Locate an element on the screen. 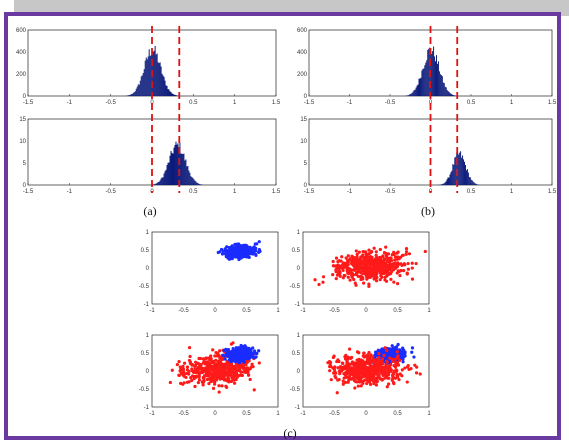  x-tick-label: 0 is located at coordinates (215, 414).